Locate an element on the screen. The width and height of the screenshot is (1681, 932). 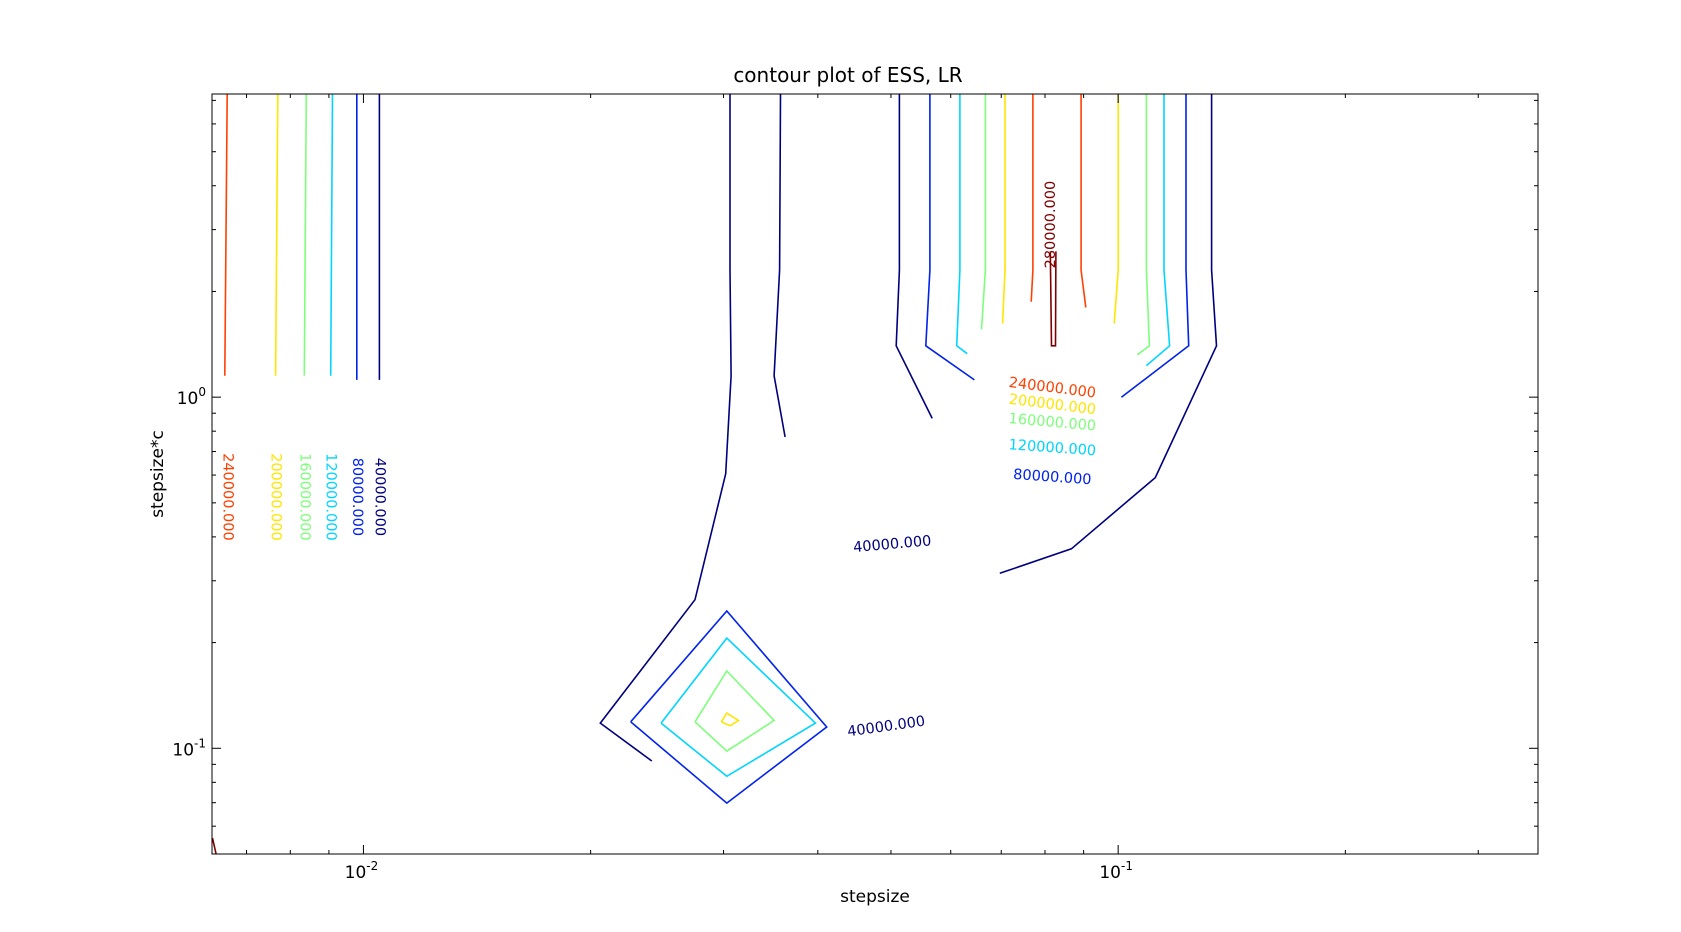
y-tick-label-1: 10⁻¹ is located at coordinates (189, 748).